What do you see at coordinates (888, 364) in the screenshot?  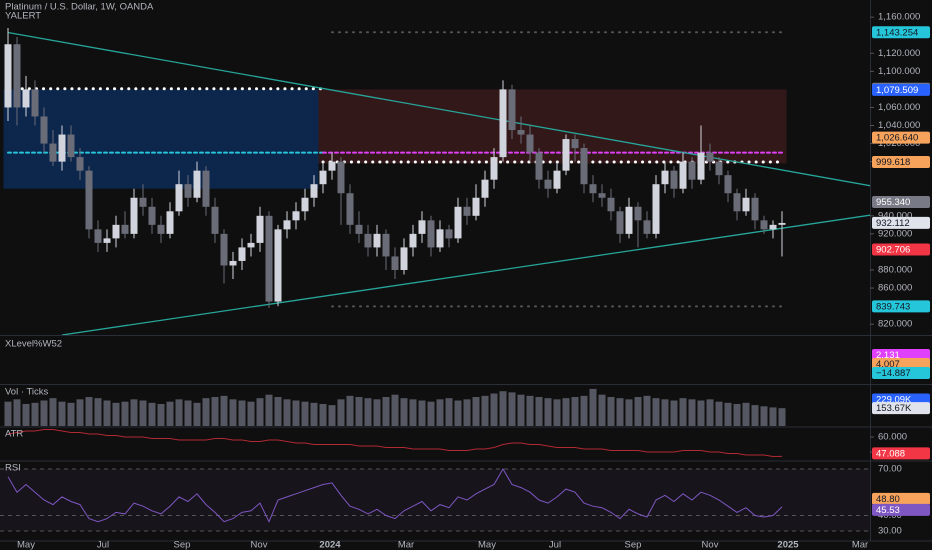 I see `price-badge-label: 4.007` at bounding box center [888, 364].